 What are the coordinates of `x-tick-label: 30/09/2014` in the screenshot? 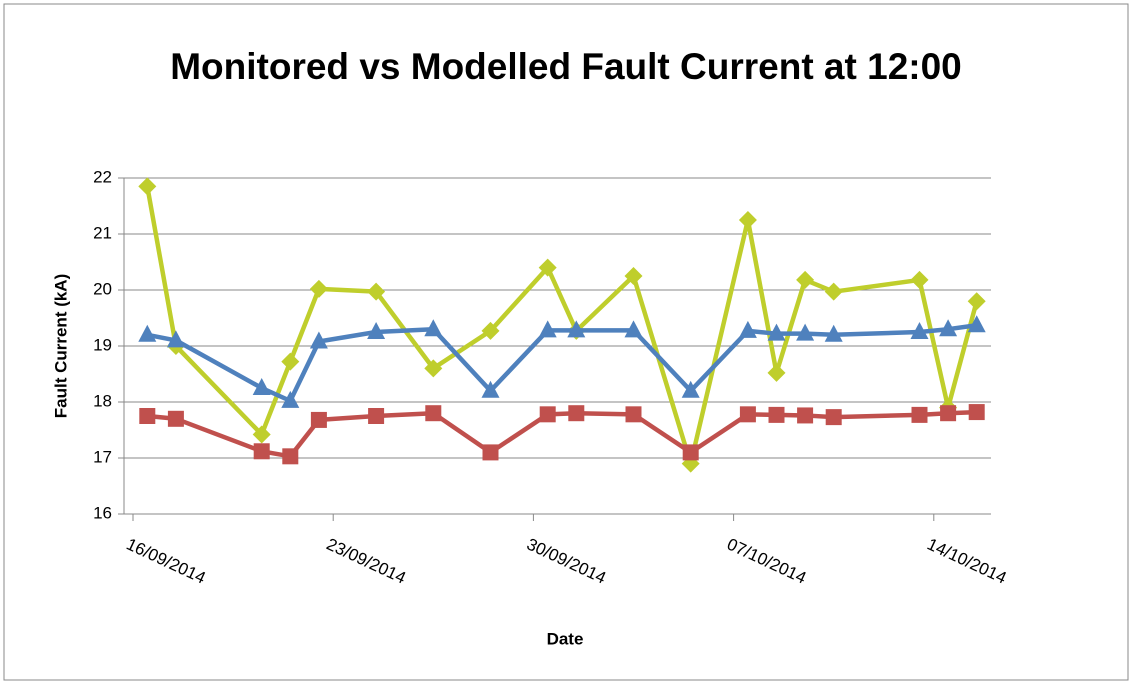 It's located at (566, 560).